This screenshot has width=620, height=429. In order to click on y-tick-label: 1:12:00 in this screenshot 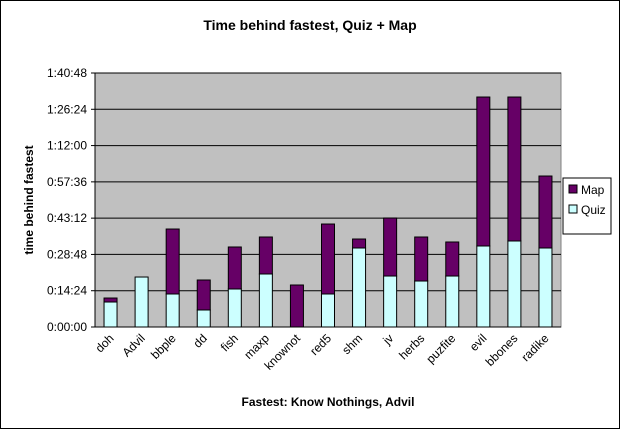, I will do `click(67, 146)`.